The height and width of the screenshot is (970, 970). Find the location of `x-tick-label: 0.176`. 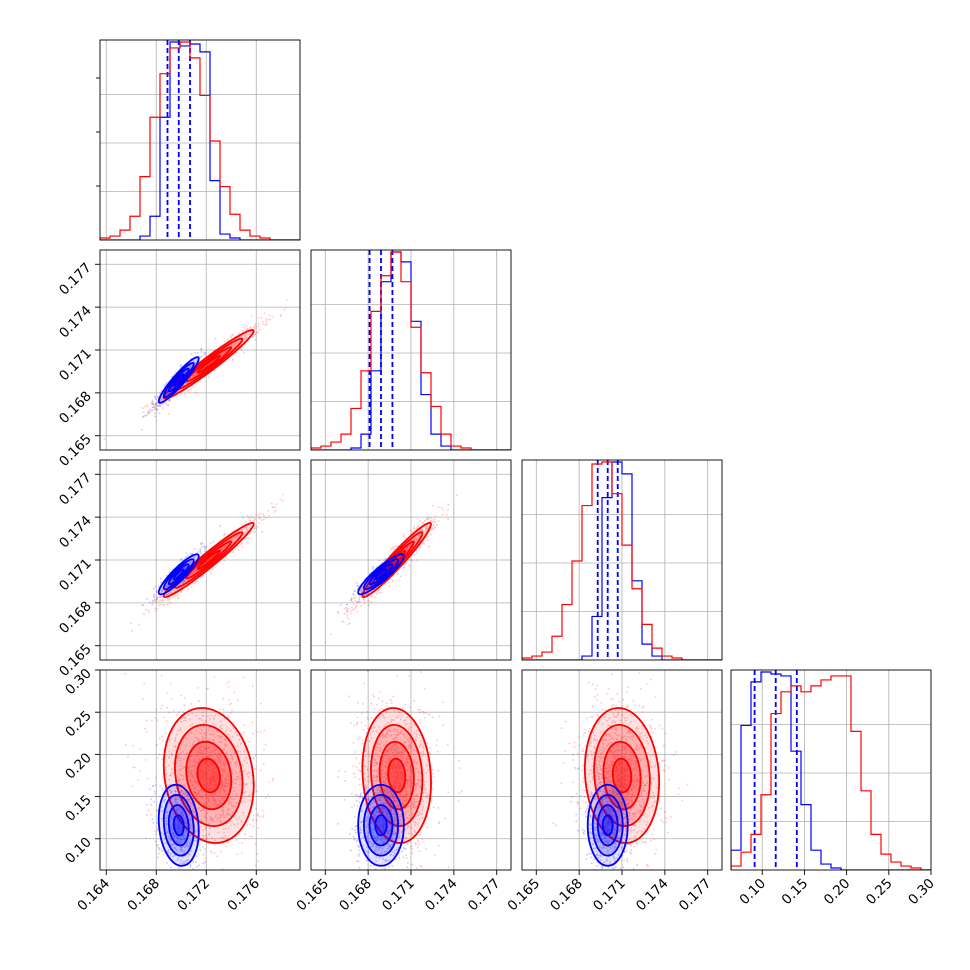

x-tick-label: 0.176 is located at coordinates (243, 895).